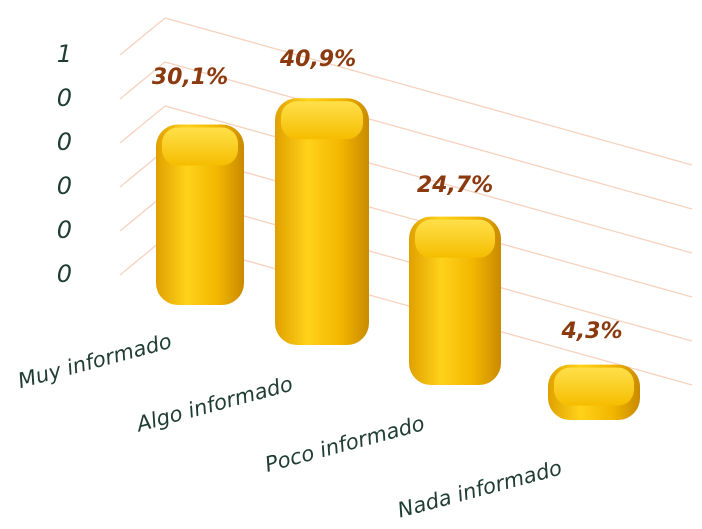 The image size is (702, 529). What do you see at coordinates (213, 404) in the screenshot?
I see `x-tick-label: Algo informado` at bounding box center [213, 404].